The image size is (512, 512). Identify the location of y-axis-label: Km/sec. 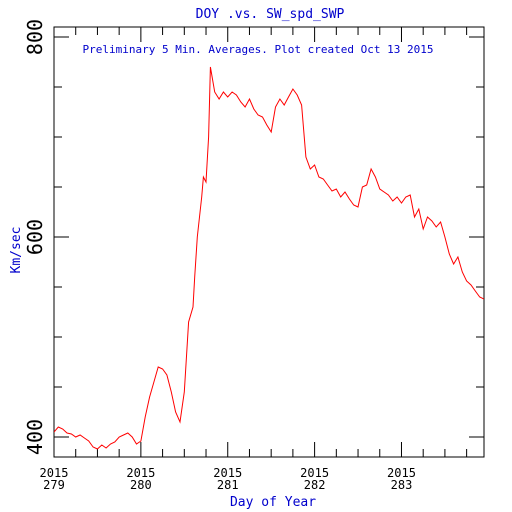
(16, 250).